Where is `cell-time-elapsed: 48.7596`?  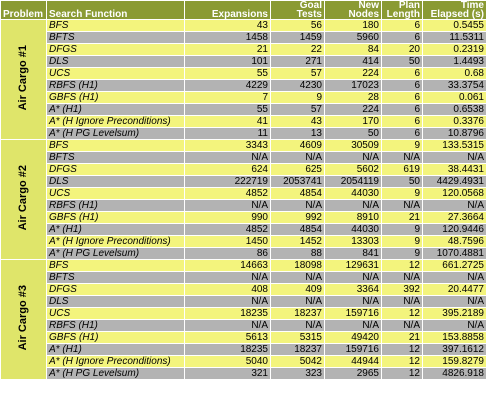
cell-time-elapsed: 48.7596 is located at coordinates (454, 241).